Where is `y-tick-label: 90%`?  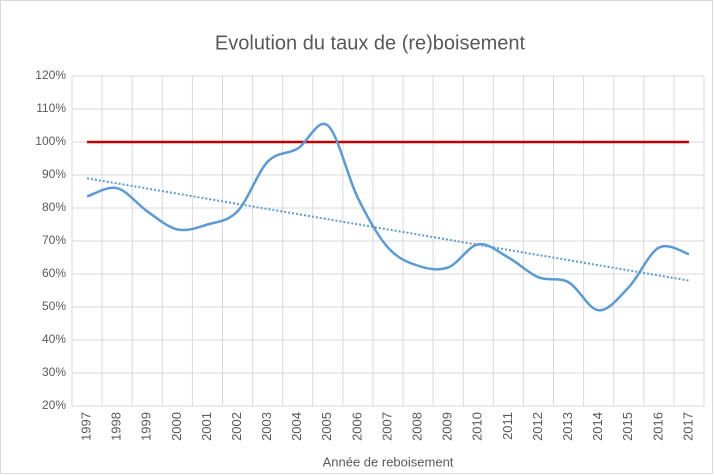 y-tick-label: 90% is located at coordinates (54, 174).